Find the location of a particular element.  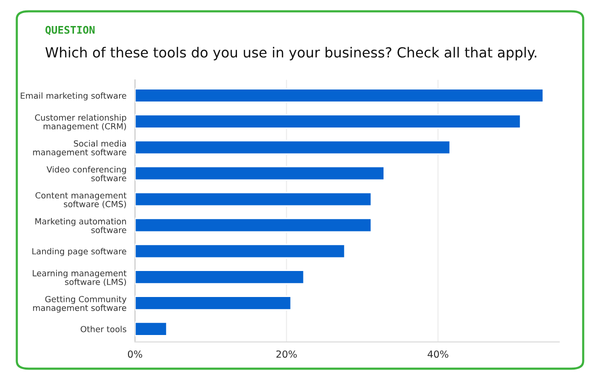

text: QUESTION is located at coordinates (70, 31).